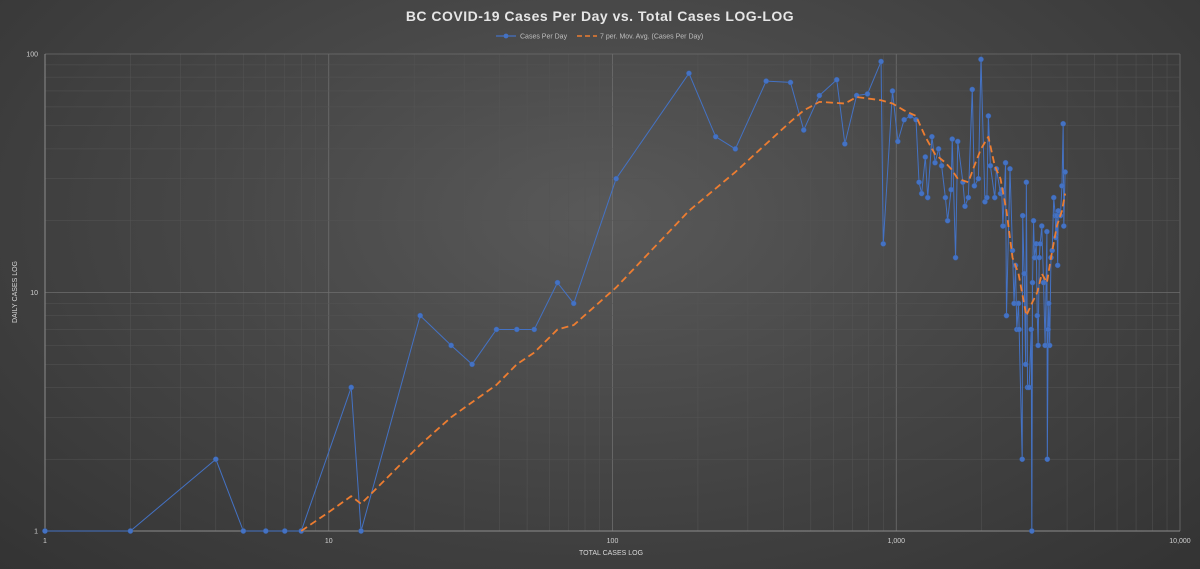  What do you see at coordinates (15, 292) in the screenshot?
I see `y-axis-title: DAILY CASES LOG` at bounding box center [15, 292].